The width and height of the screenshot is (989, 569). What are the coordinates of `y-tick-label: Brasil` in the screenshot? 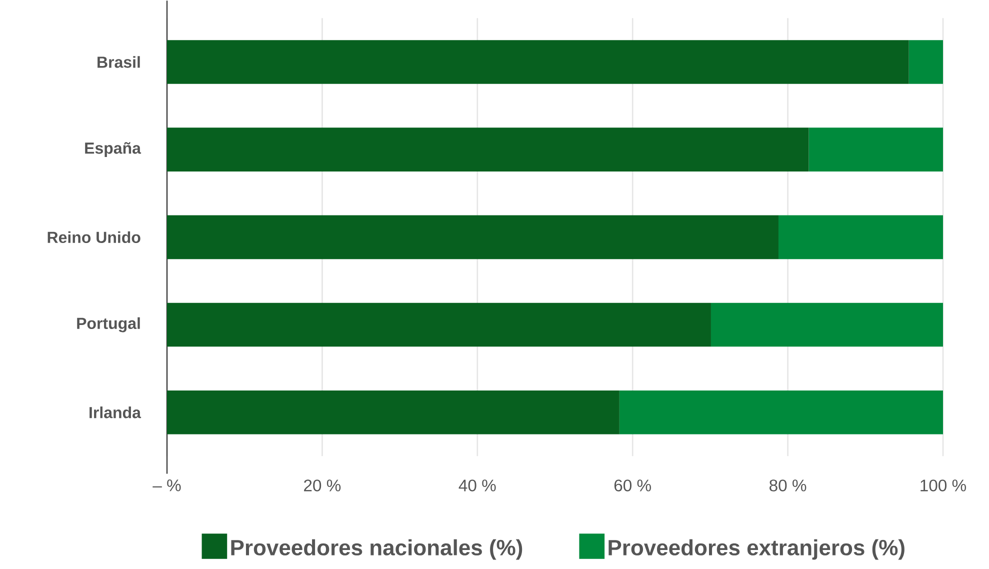 It's located at (119, 62).